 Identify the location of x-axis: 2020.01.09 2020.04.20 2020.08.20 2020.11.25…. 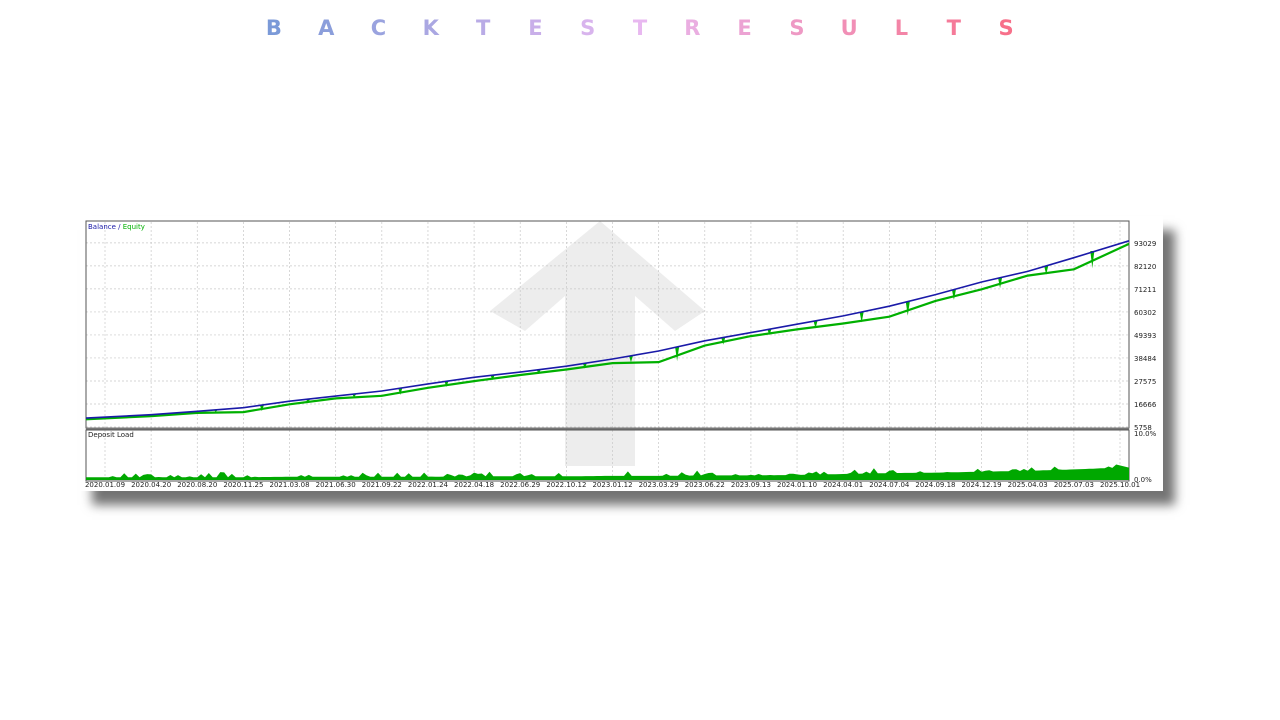
(612, 485).